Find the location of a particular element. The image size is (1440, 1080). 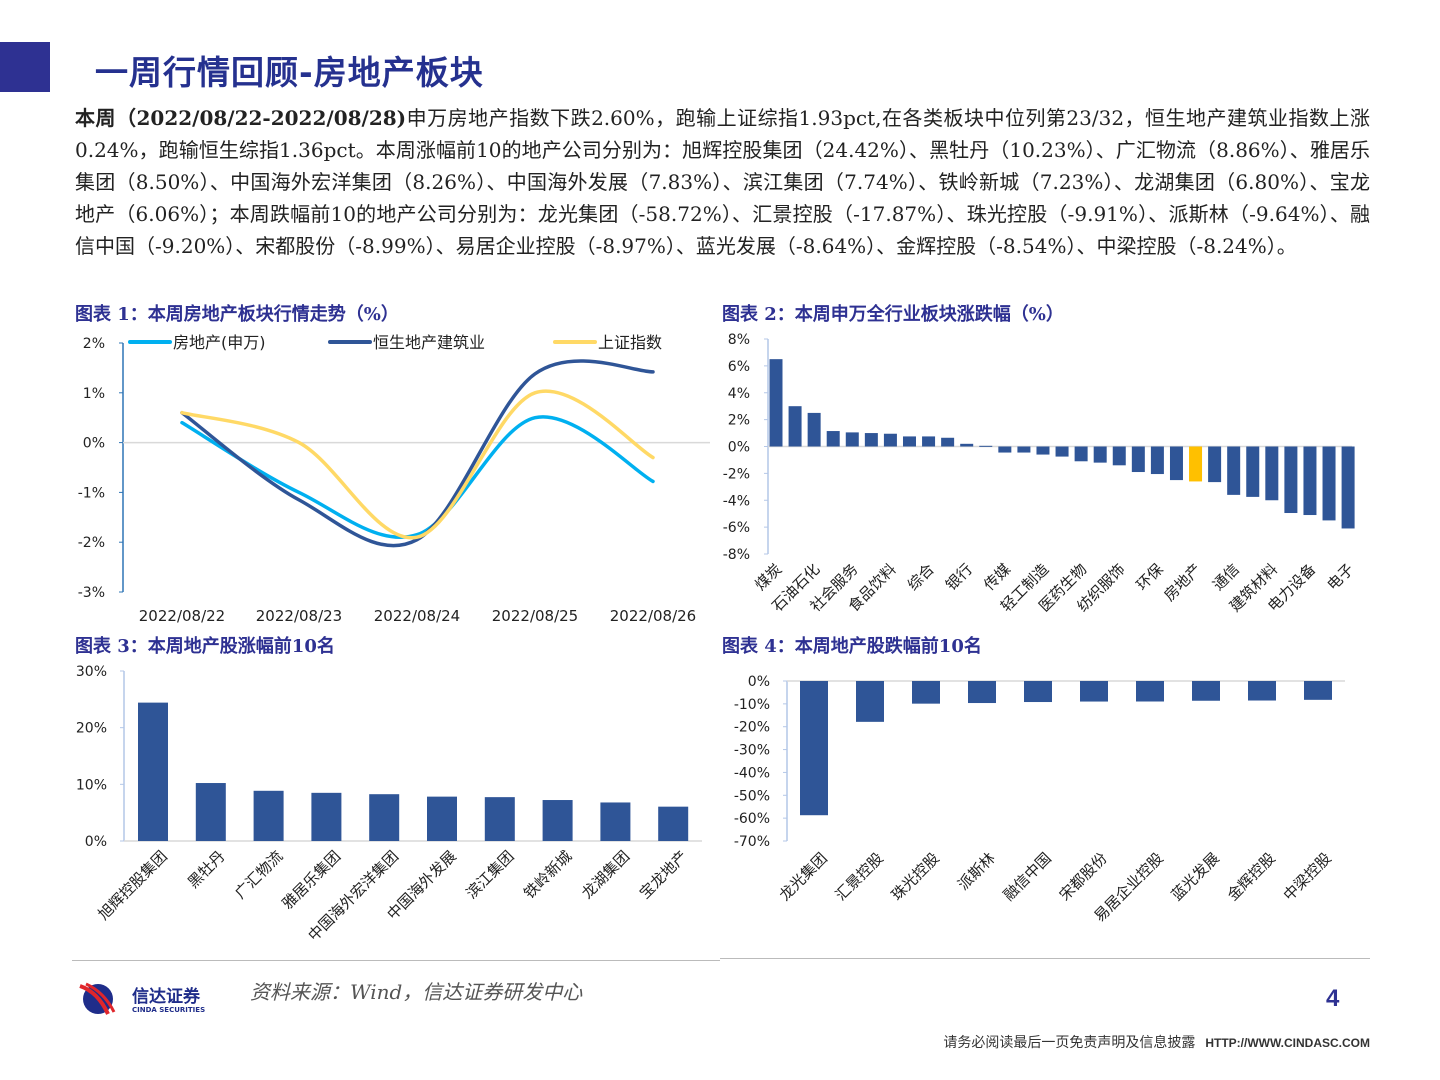

chart4-x-tick-label: 汇景控股 is located at coordinates (859, 876).